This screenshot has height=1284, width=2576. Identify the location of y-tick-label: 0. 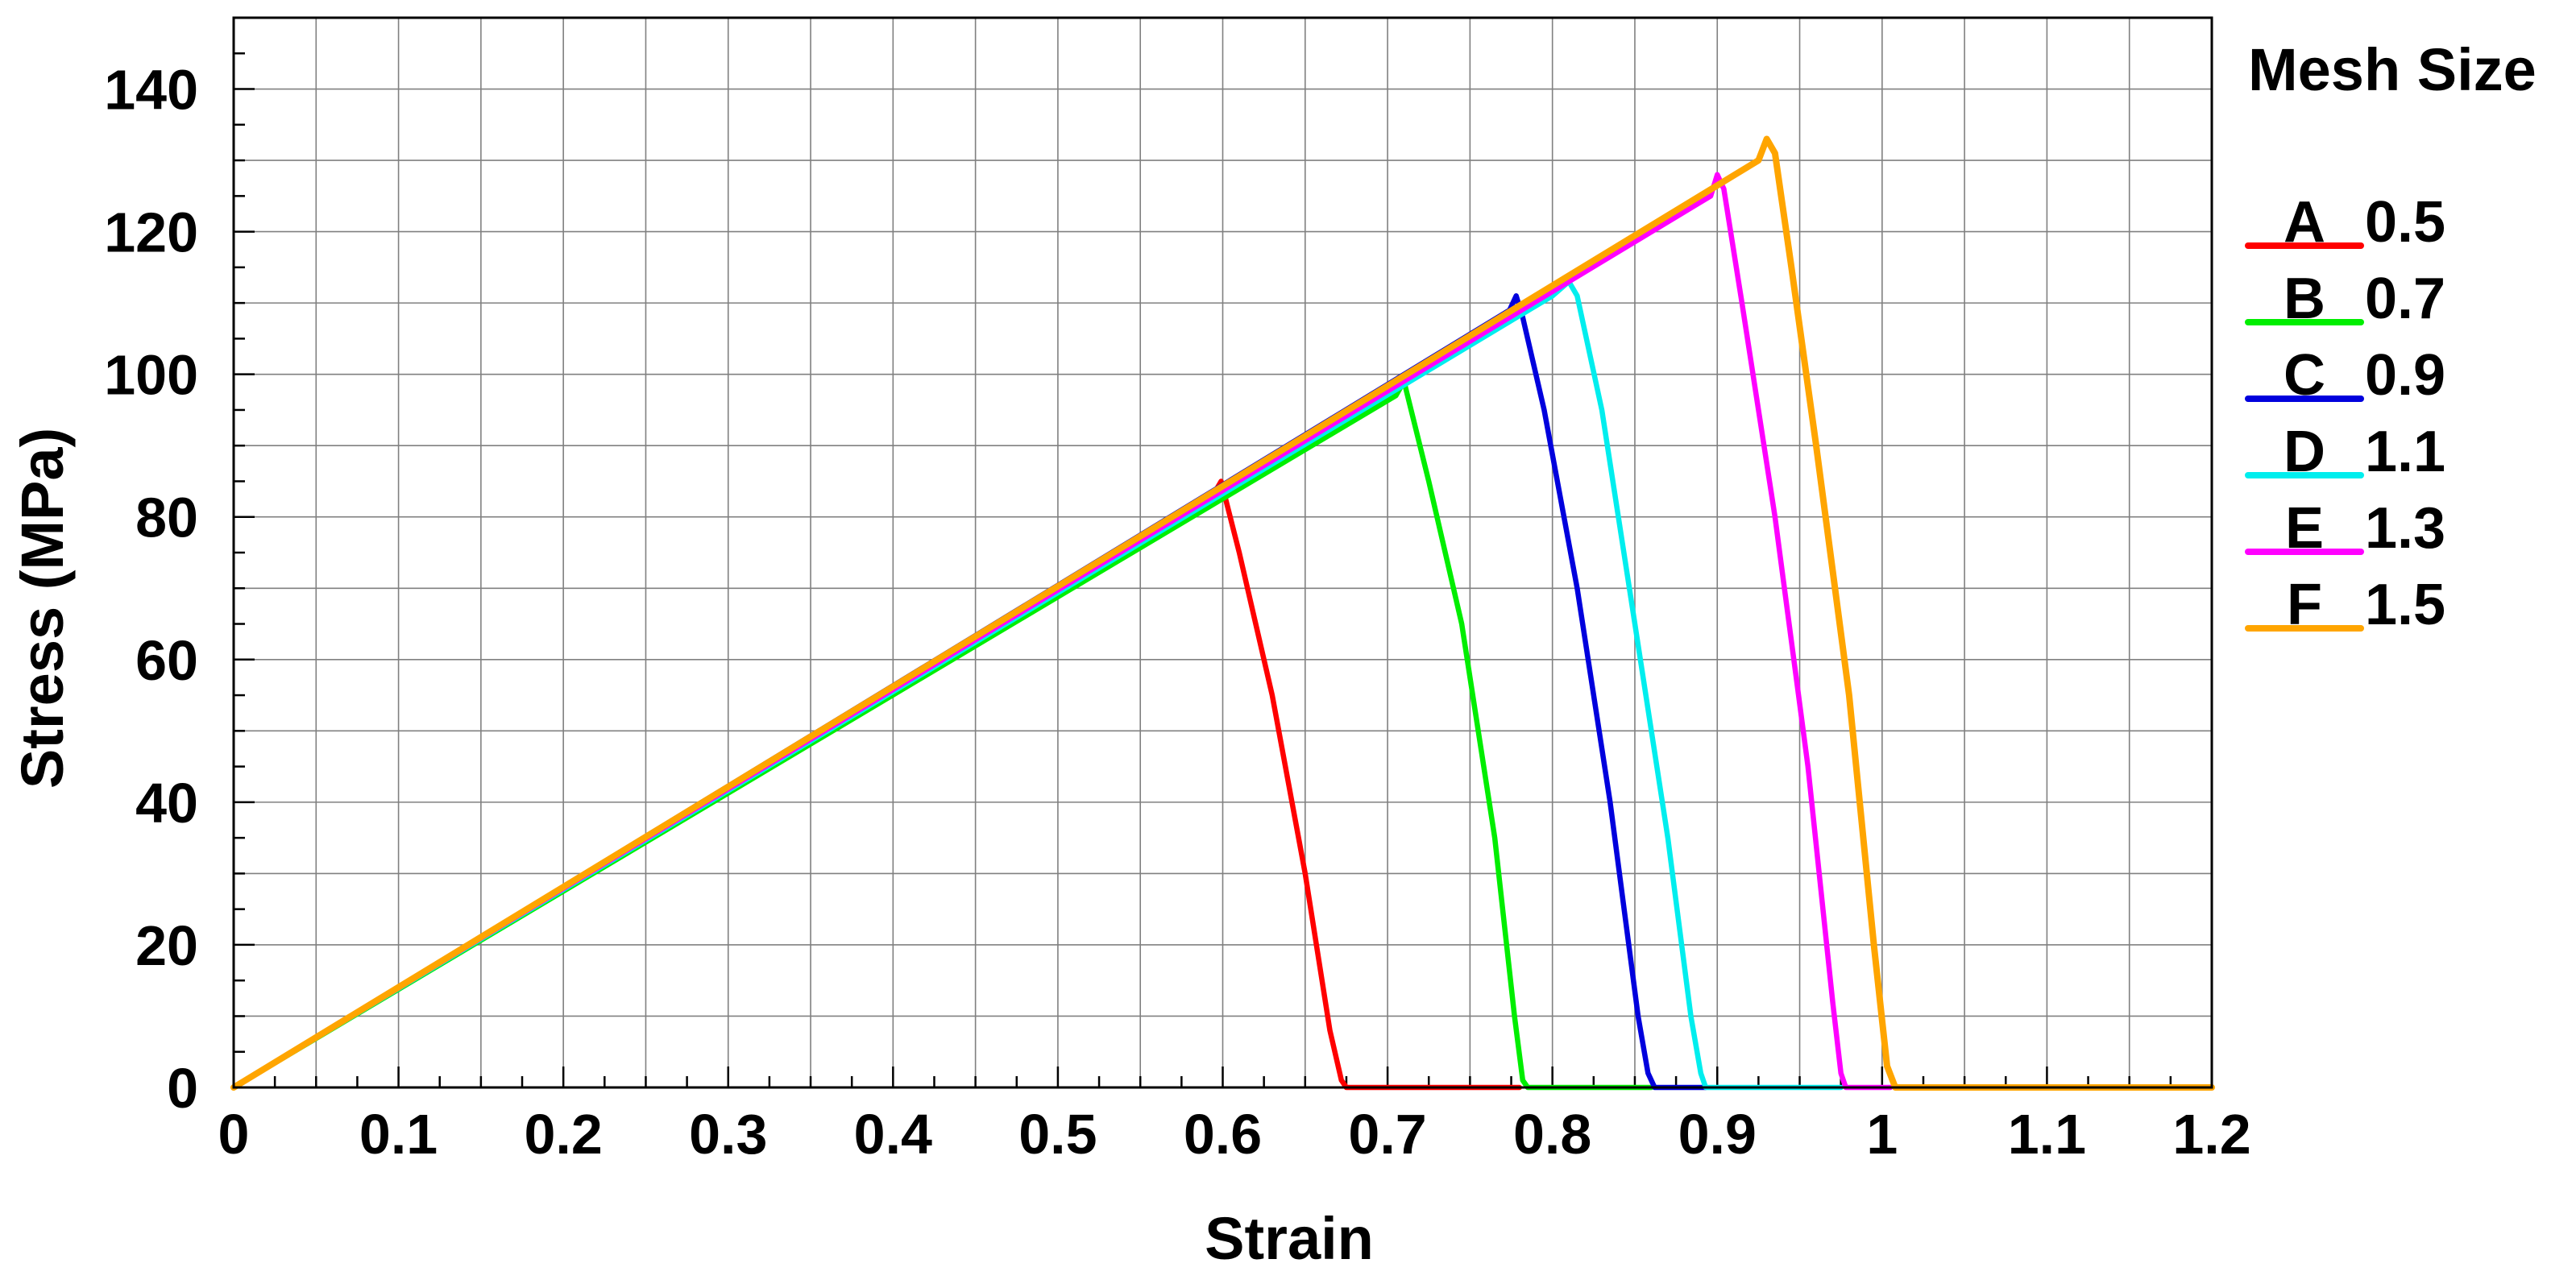
(182, 1089).